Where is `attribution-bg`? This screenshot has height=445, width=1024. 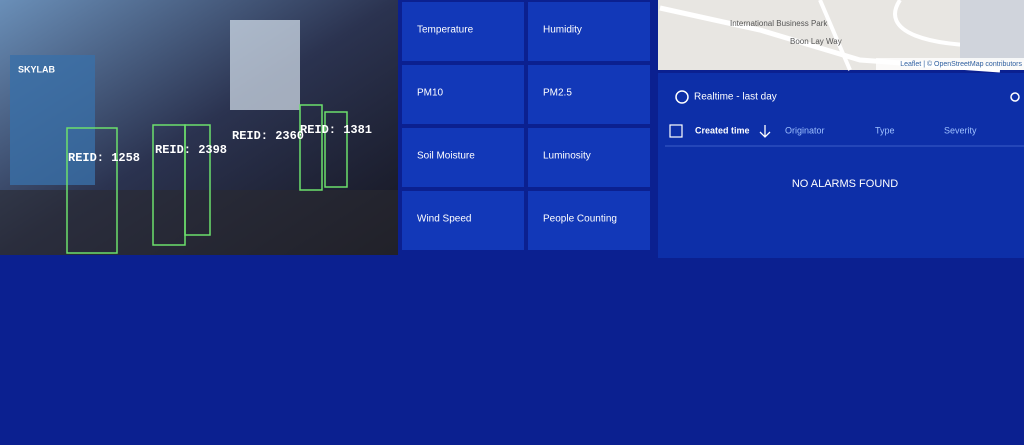
attribution-bg is located at coordinates (950, 64).